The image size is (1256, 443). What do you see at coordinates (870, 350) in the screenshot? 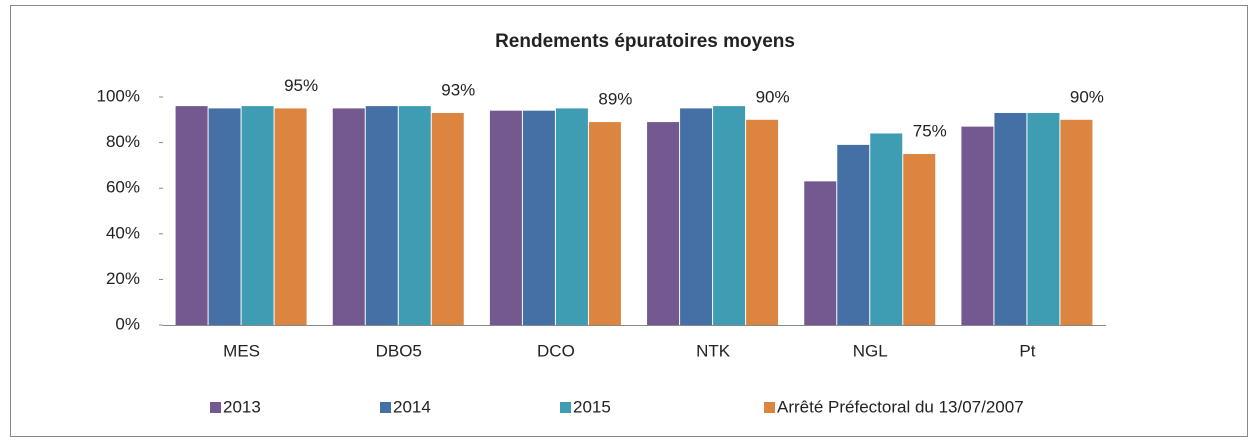
I see `x-tick-label: NGL` at bounding box center [870, 350].